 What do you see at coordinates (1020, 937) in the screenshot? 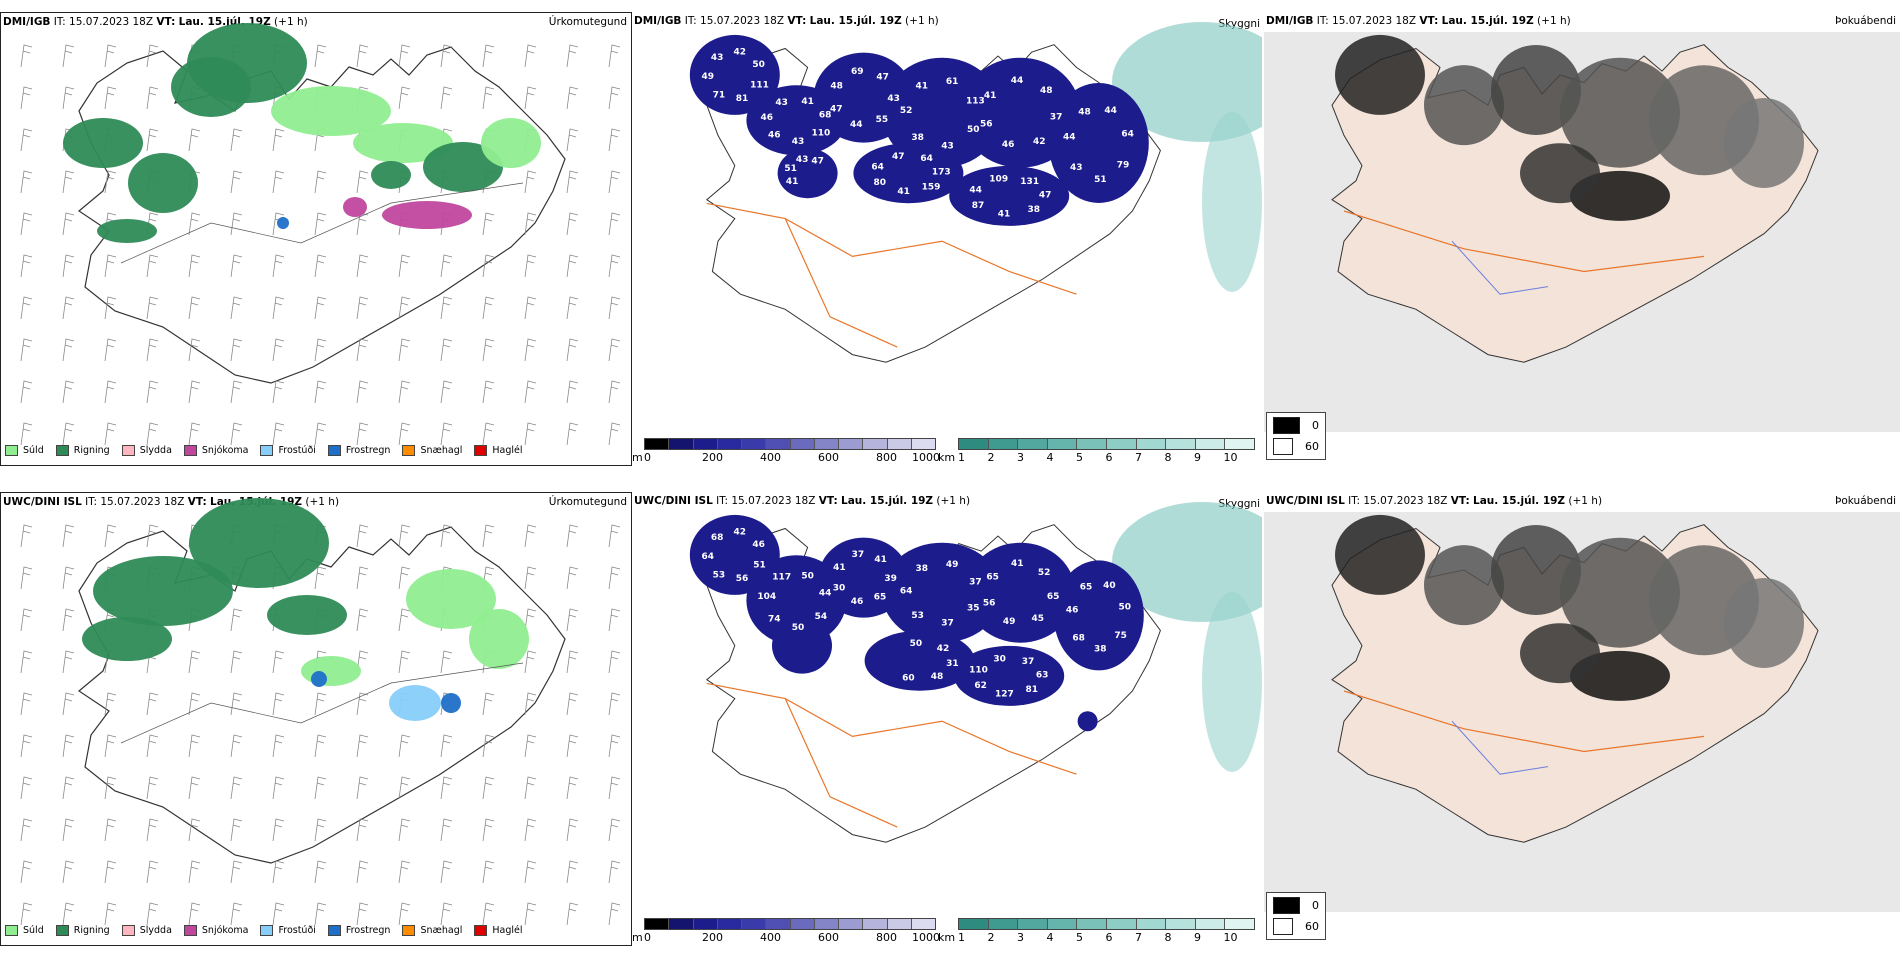
I see `visibility-tick: 3` at bounding box center [1020, 937].